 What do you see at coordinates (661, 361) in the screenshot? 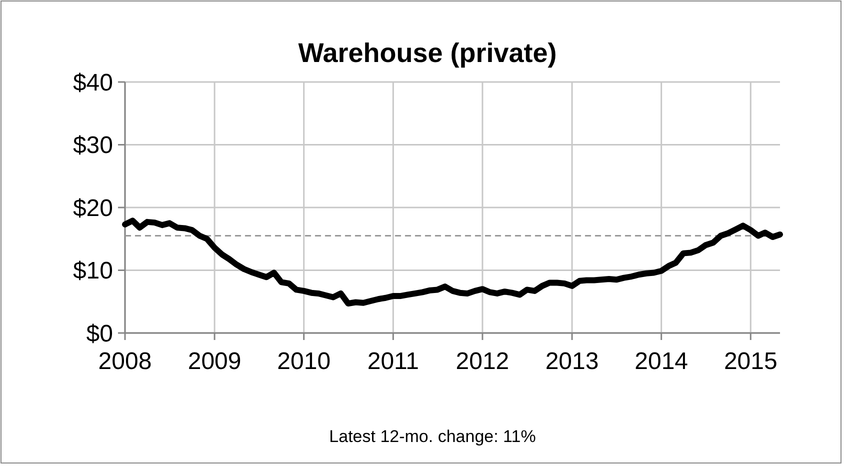
I see `x-tick-label: 2014` at bounding box center [661, 361].